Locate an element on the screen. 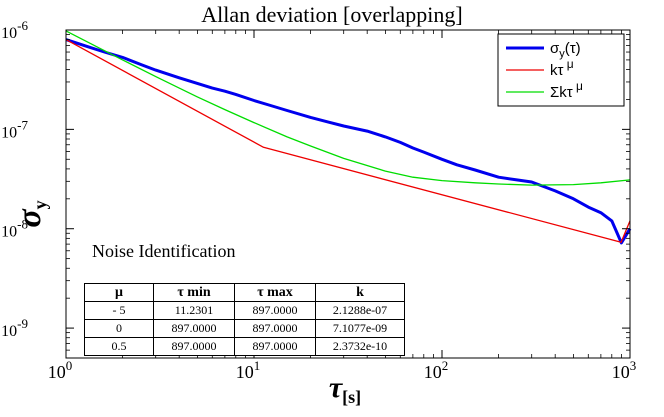 The image size is (664, 417). y-tick-label: 10⁻⁷ is located at coordinates (14, 129).